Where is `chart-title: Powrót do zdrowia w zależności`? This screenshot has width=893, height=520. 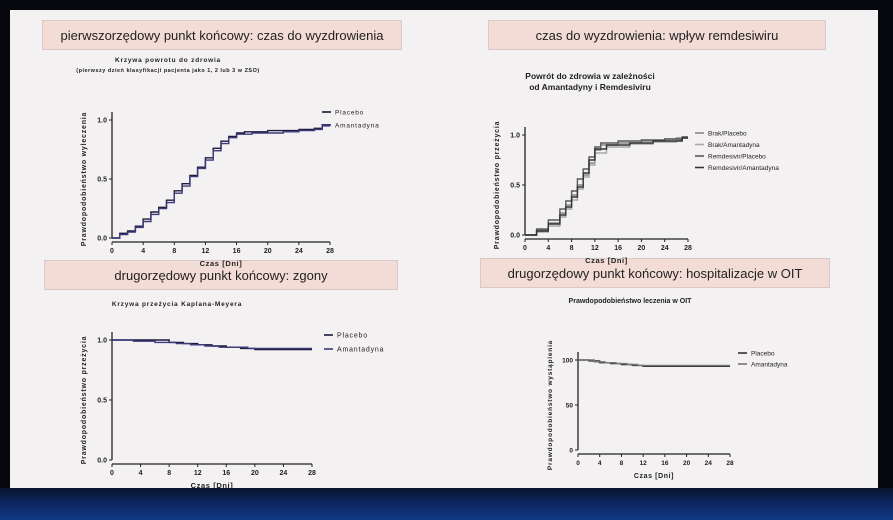
chart-title: Powrót do zdrowia w zależności is located at coordinates (589, 76).